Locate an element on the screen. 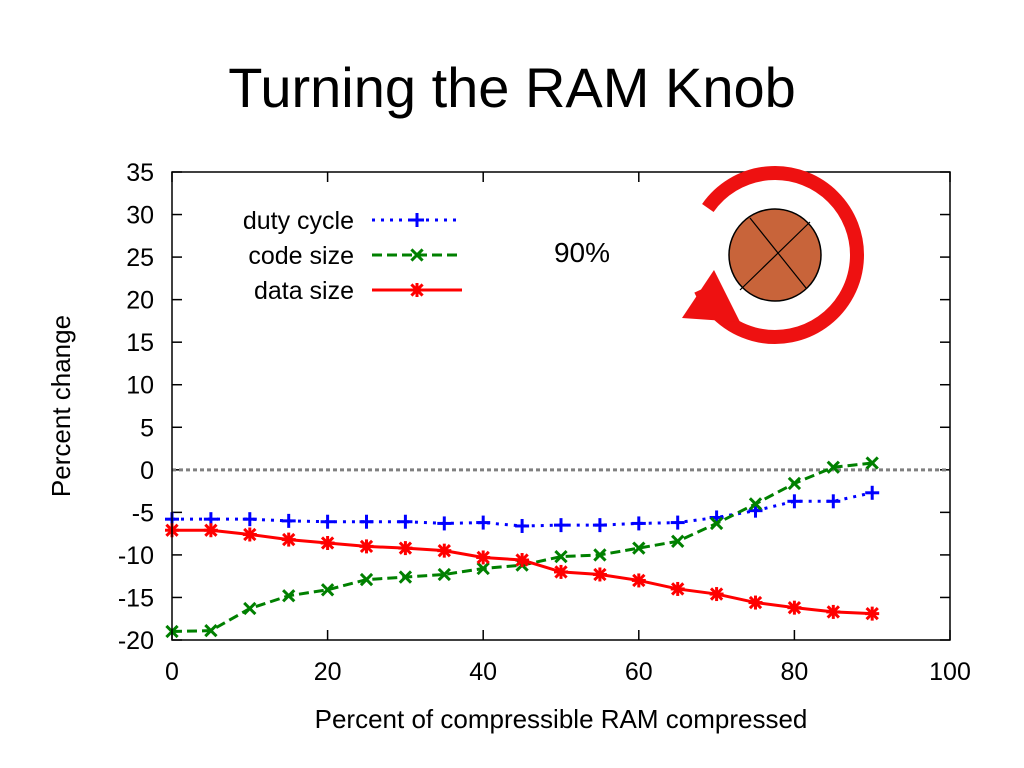  x-axis-label: Percent of compressible RAM compressed is located at coordinates (561, 719).